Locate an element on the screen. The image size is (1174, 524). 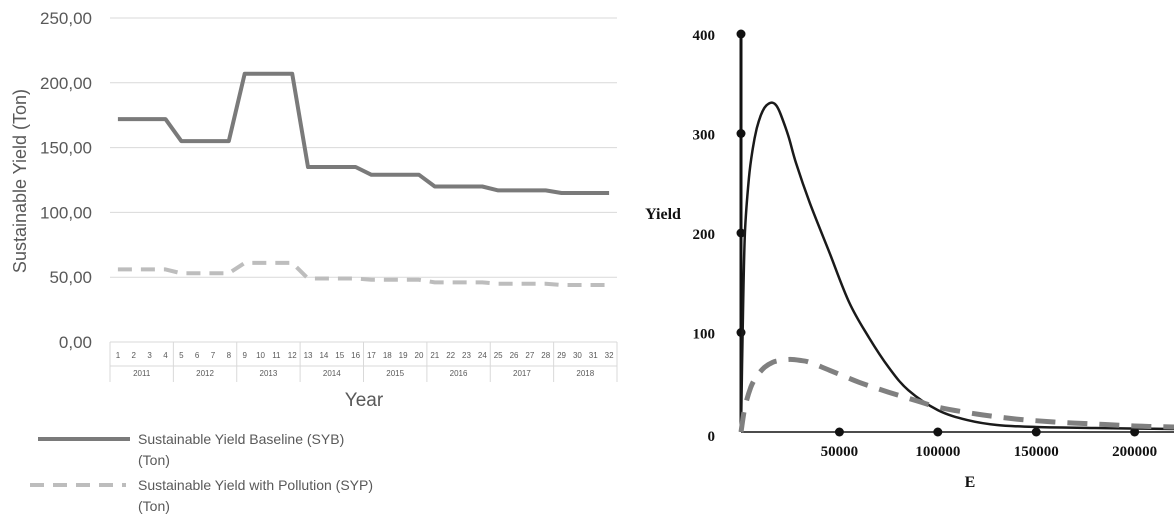
x-tick-label: 7 is located at coordinates (213, 355).